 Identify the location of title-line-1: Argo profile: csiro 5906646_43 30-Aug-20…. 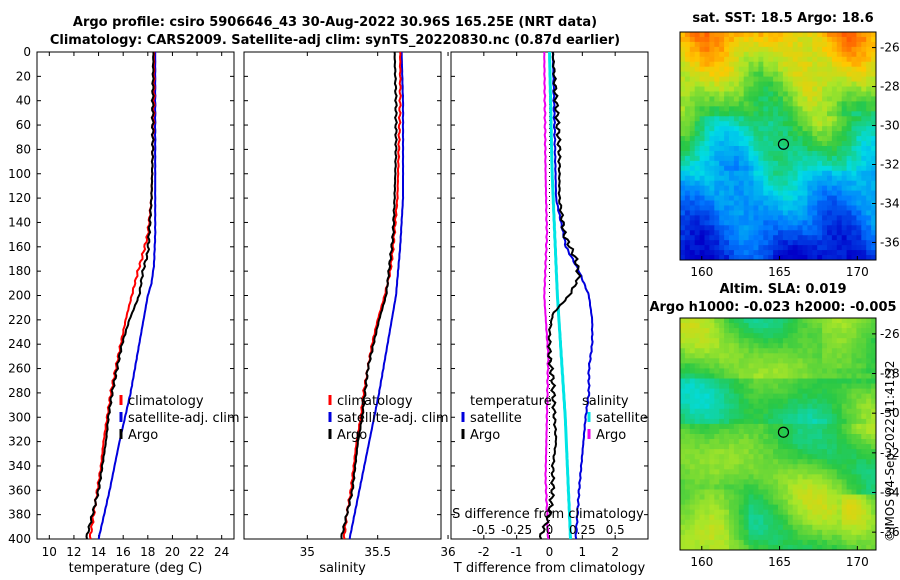
(335, 22).